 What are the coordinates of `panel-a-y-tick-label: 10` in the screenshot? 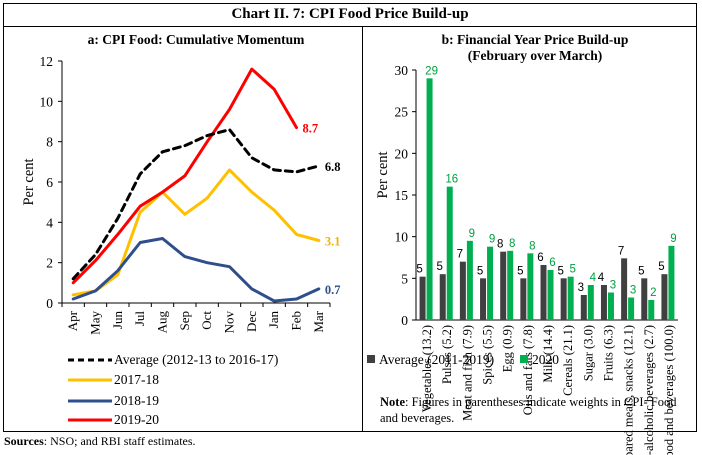 It's located at (47, 101).